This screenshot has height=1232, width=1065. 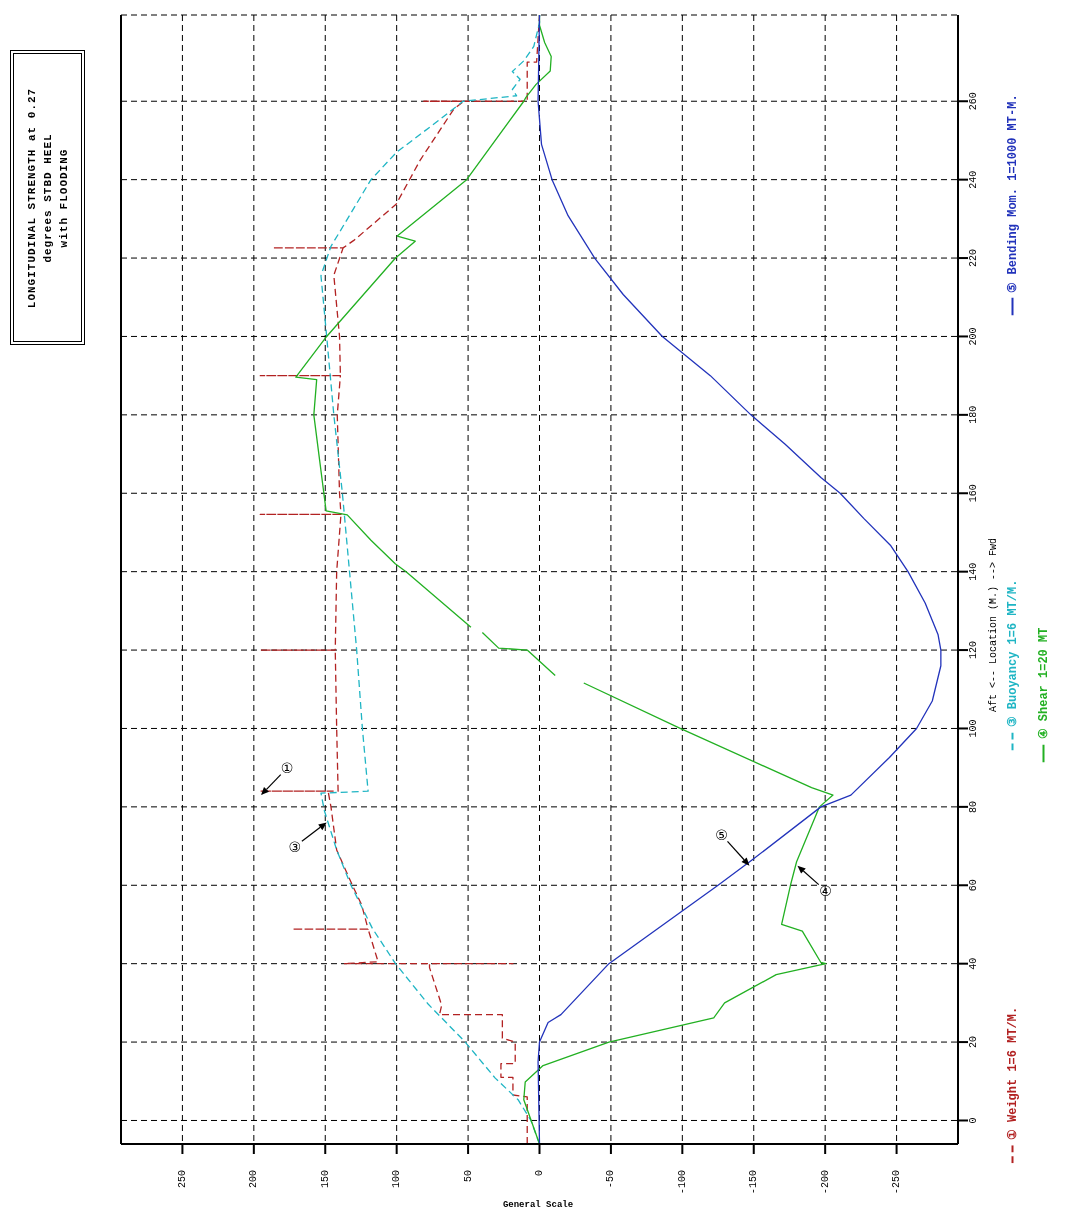 I want to click on annotation: ③, so click(x=294, y=846).